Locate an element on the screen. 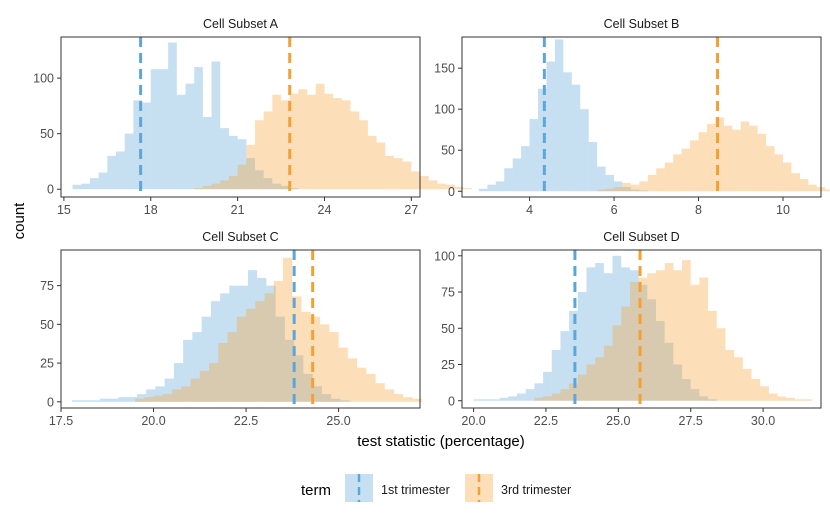  y-axis-title: count is located at coordinates (19, 221).